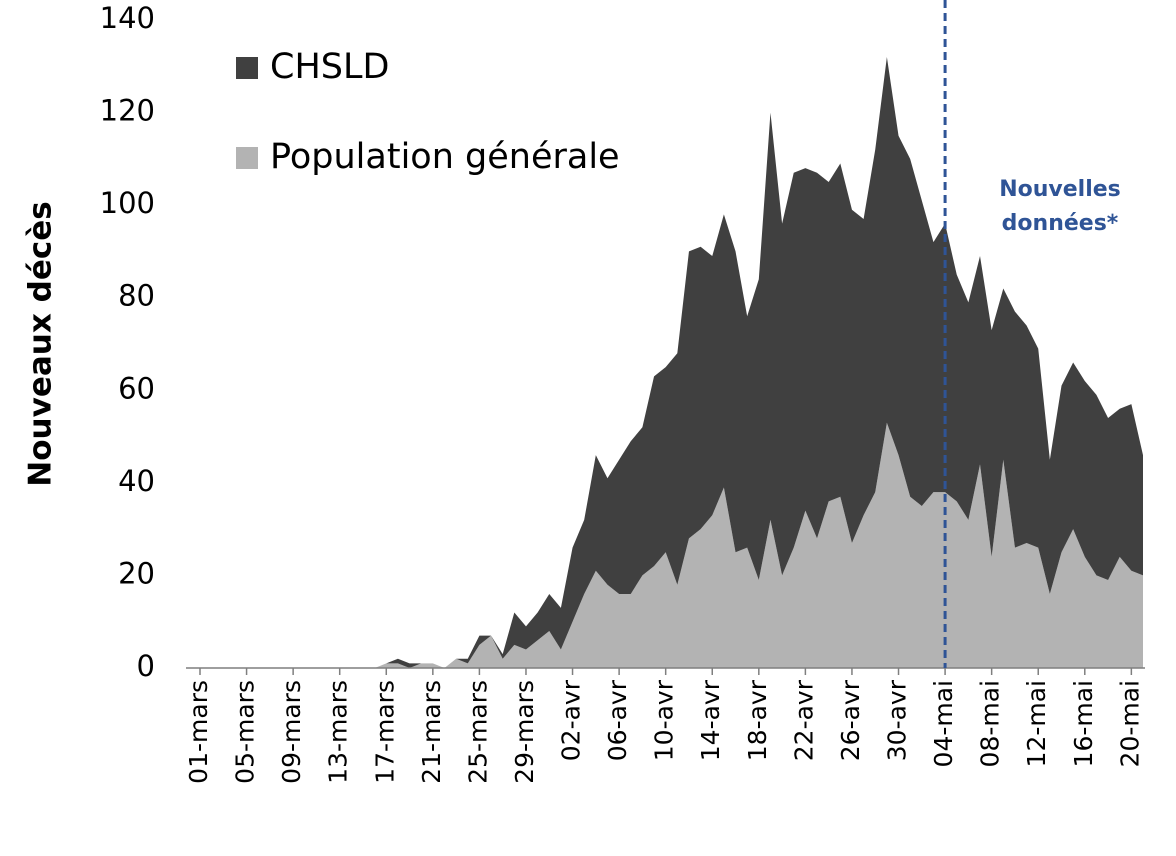 The height and width of the screenshot is (856, 1176). I want to click on x-tick-label: 10-avr, so click(664, 720).